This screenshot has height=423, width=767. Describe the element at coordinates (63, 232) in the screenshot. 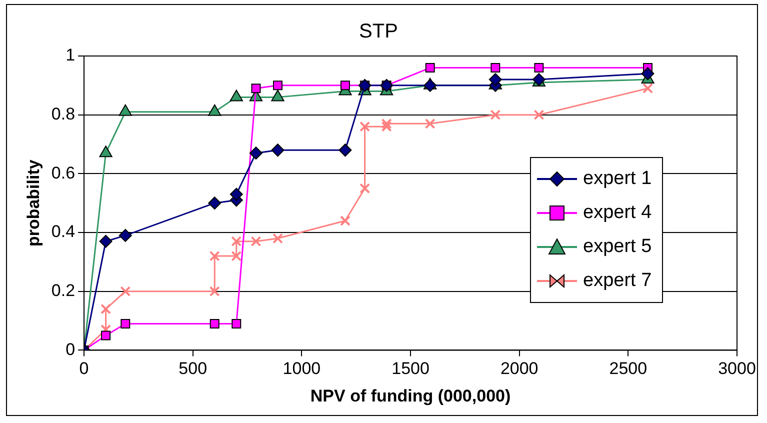

I see `y-tick-label: 0.4` at that location.